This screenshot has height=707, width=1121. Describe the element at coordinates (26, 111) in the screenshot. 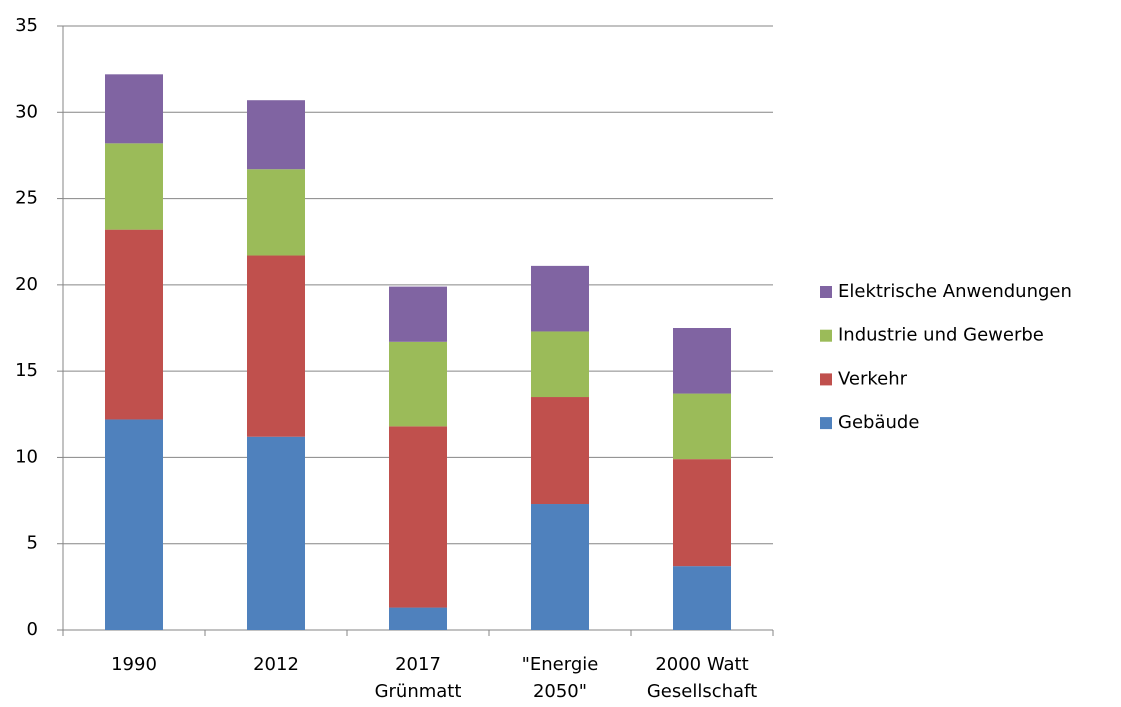

I see `y-tick-label: 30` at that location.